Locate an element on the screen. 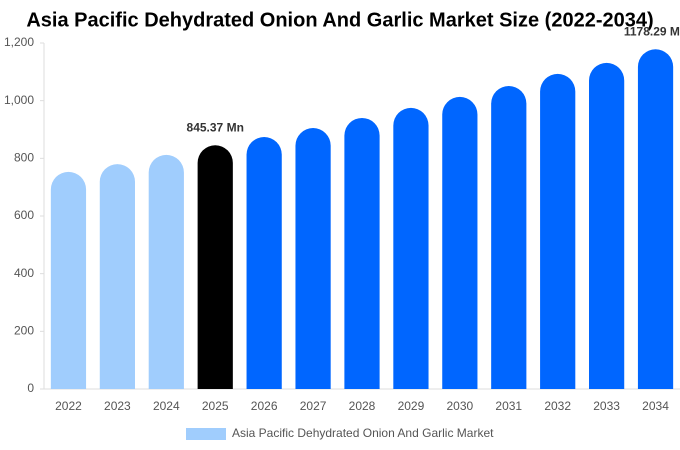  value-label: 845.37 Mn is located at coordinates (215, 127).